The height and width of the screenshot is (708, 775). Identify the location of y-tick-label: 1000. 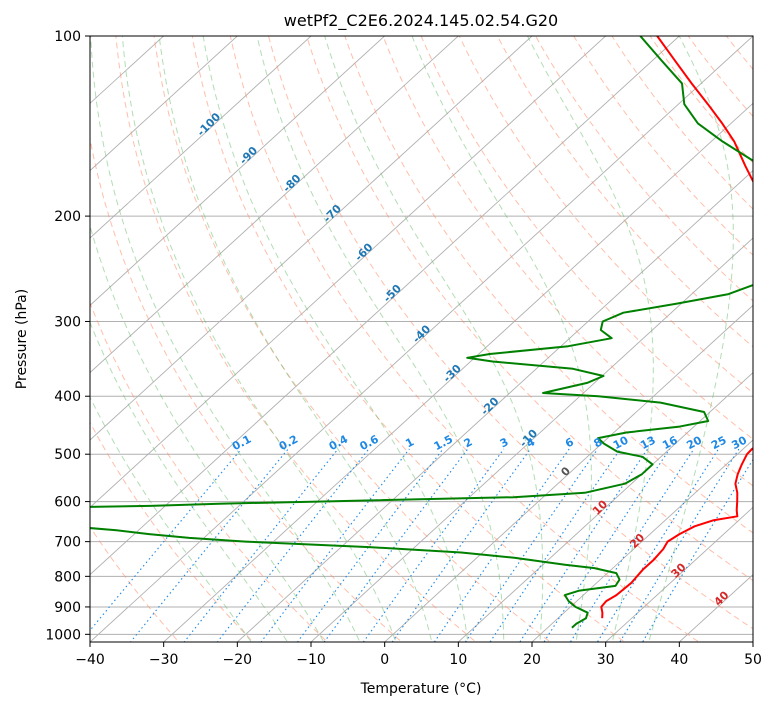
(63, 635).